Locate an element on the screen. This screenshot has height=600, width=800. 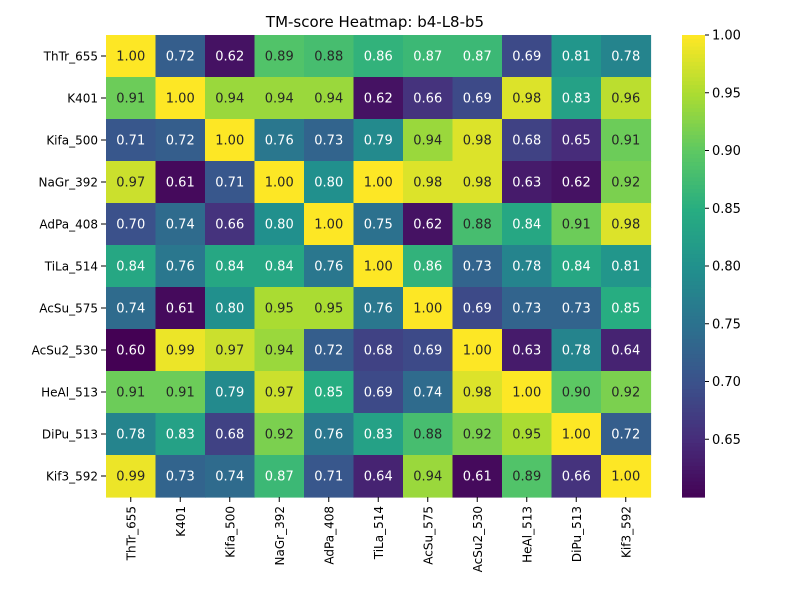
cell-value-label: 0.73 is located at coordinates (526, 309).